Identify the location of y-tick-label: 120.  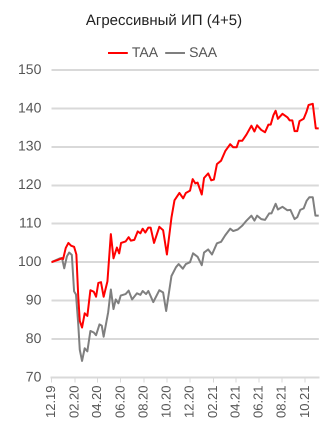
(30, 184).